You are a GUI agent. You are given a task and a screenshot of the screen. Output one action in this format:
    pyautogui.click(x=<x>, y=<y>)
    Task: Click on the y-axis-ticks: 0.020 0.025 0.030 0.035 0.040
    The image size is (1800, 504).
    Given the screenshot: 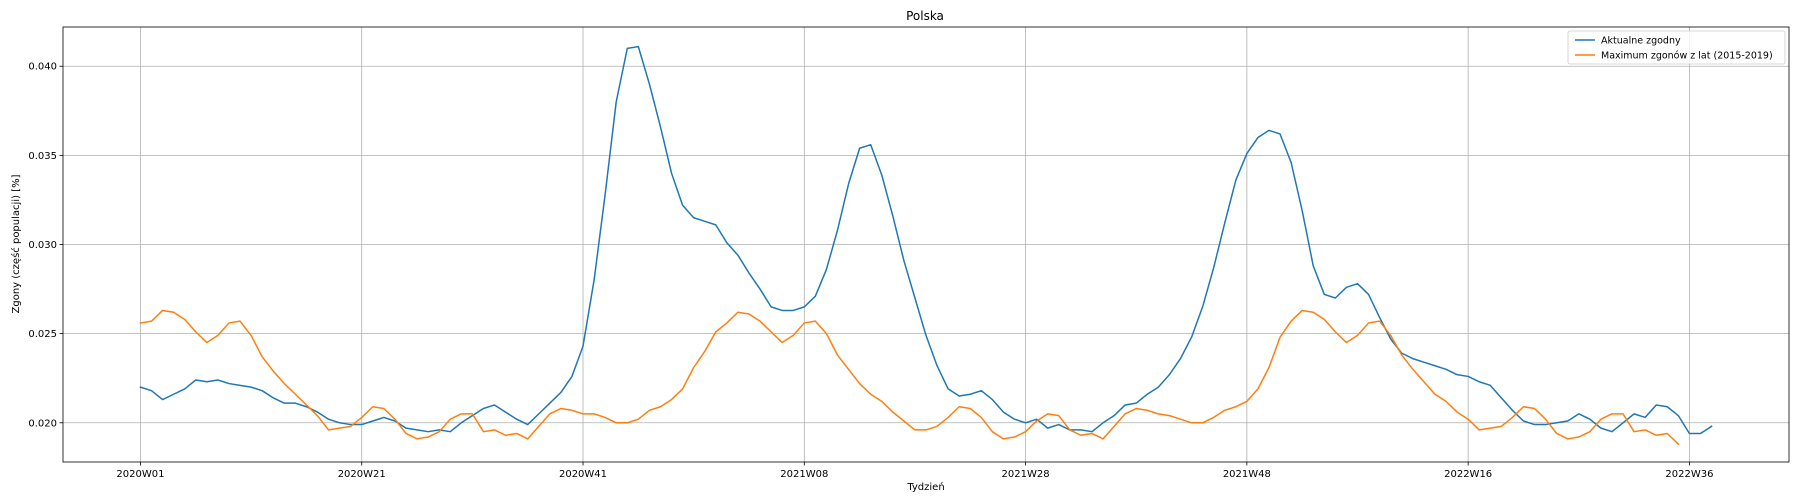 What is the action you would take?
    pyautogui.click(x=45, y=245)
    